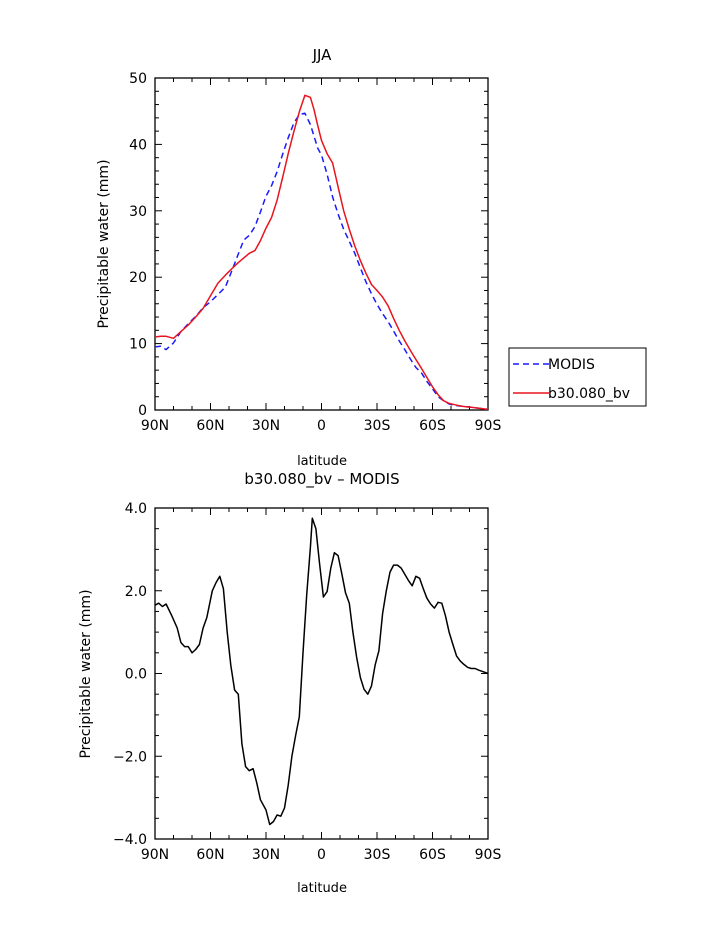 This screenshot has width=723, height=939. What do you see at coordinates (322, 461) in the screenshot?
I see `top-x-axis-label: latitude` at bounding box center [322, 461].